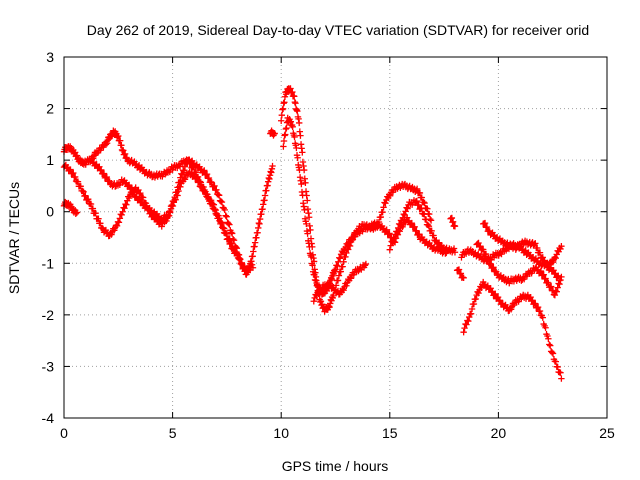 Image resolution: width=640 pixels, height=480 pixels. What do you see at coordinates (70, 207) in the screenshot?
I see `series-track-c` at bounding box center [70, 207].